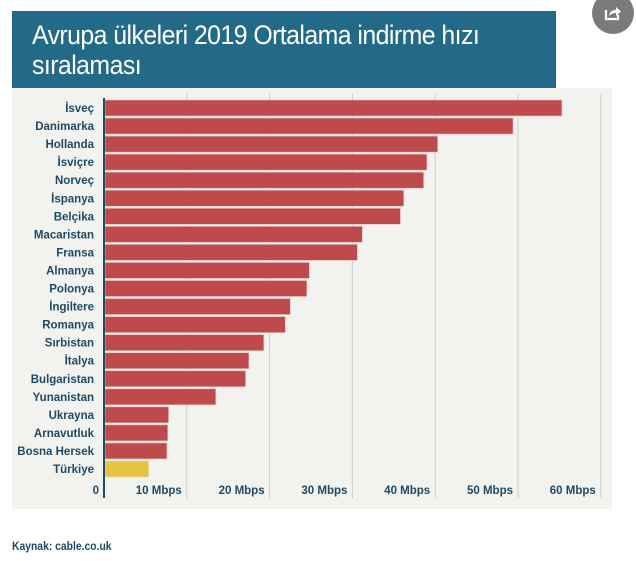 The height and width of the screenshot is (561, 636). Describe the element at coordinates (64, 127) in the screenshot. I see `category-label: Danimarka` at that location.